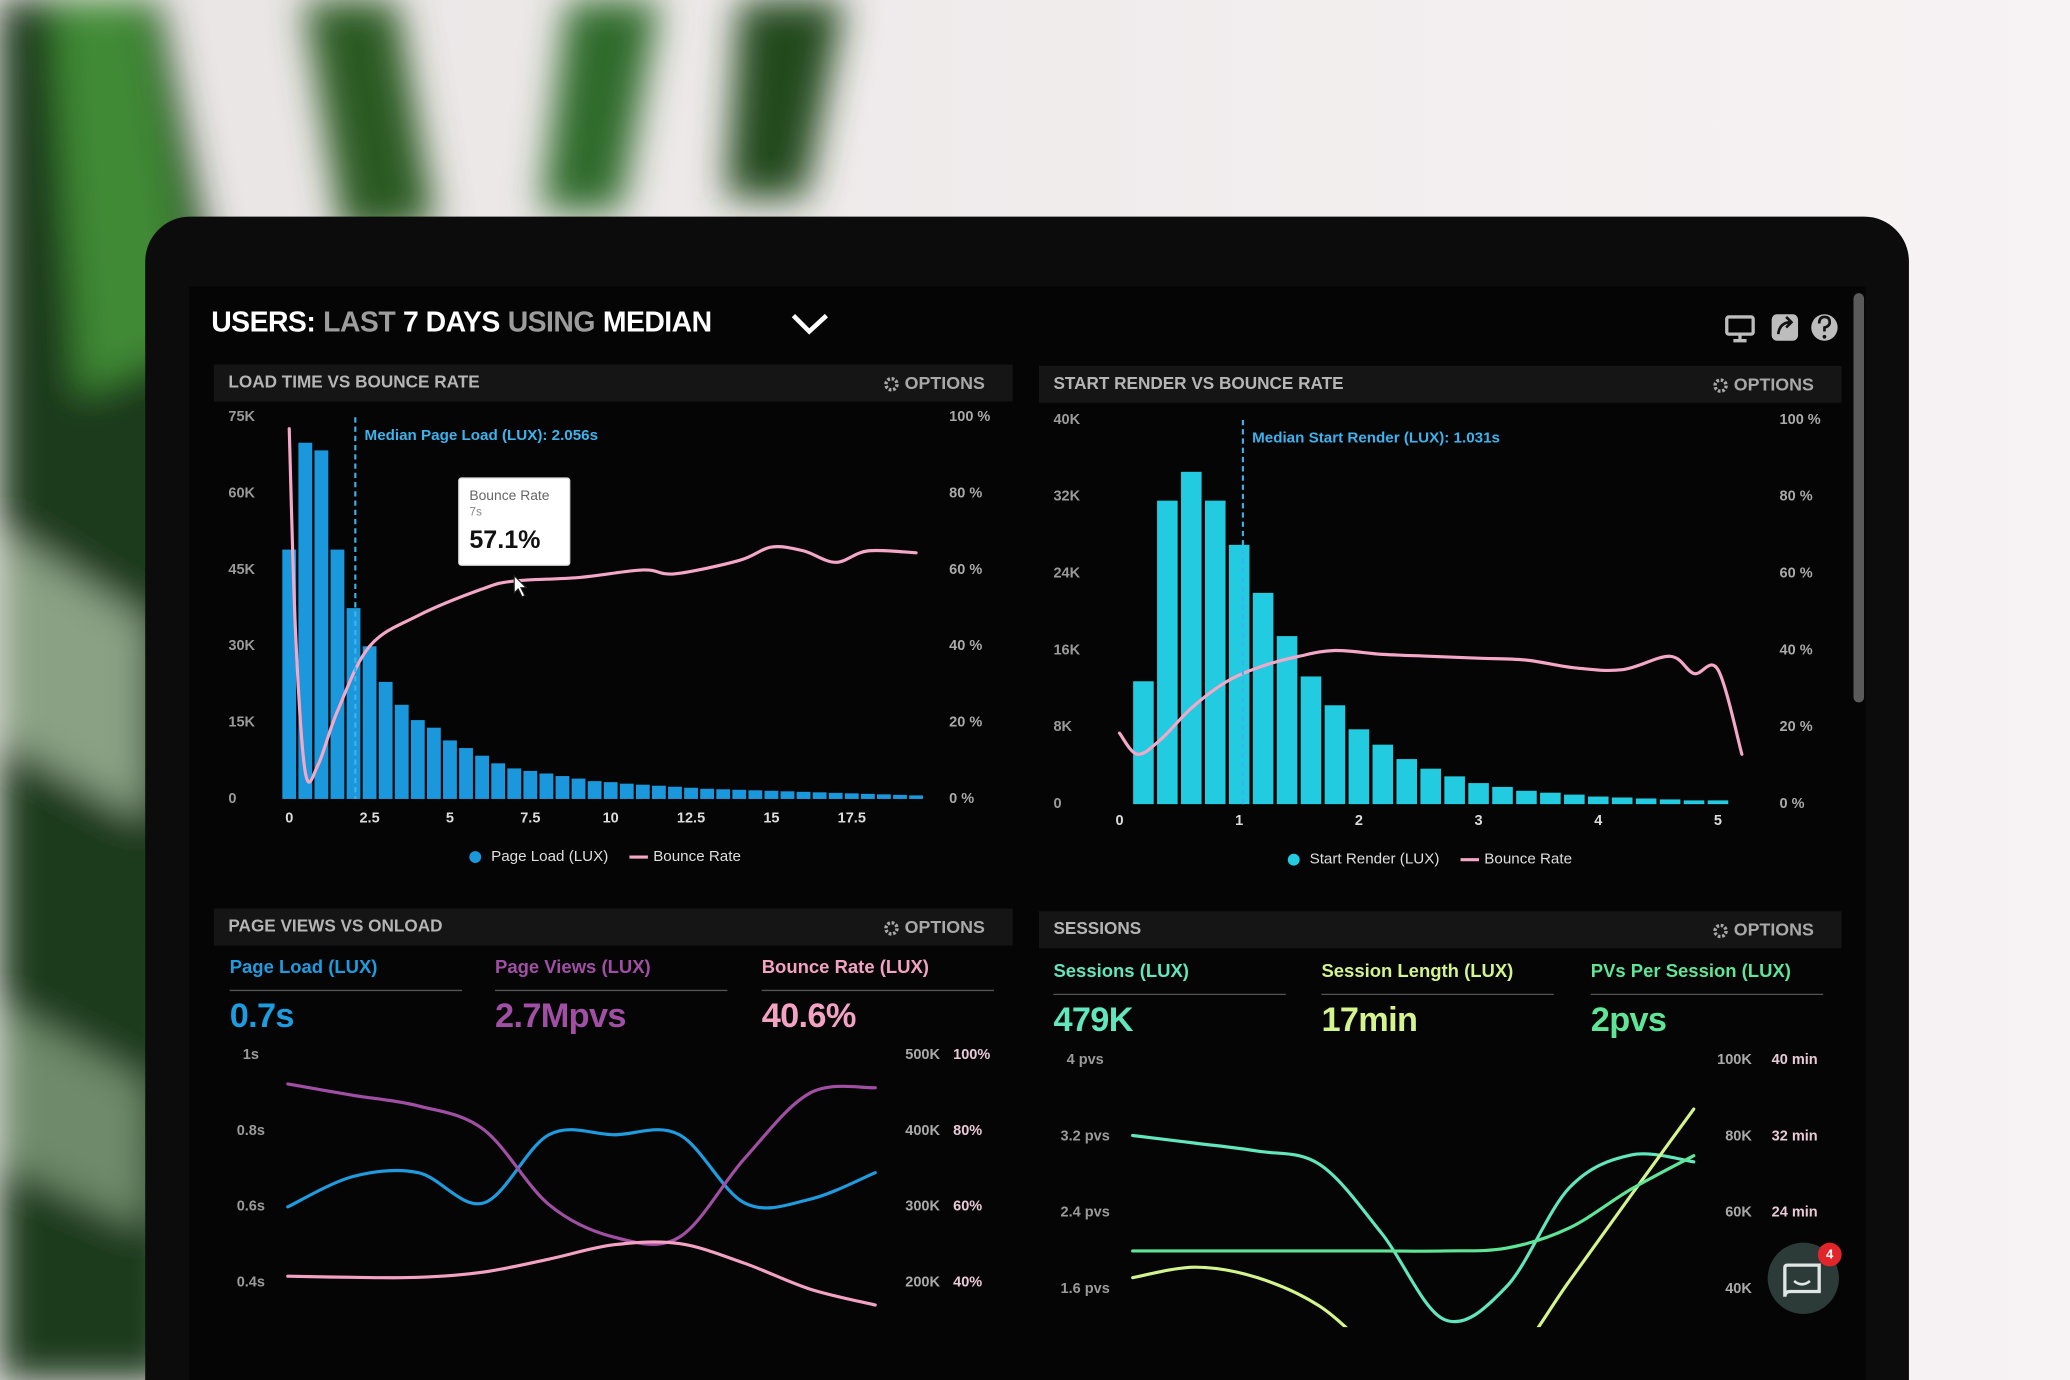  What do you see at coordinates (1085, 1136) in the screenshot?
I see `y-tick-label: 3.2 pvs` at bounding box center [1085, 1136].